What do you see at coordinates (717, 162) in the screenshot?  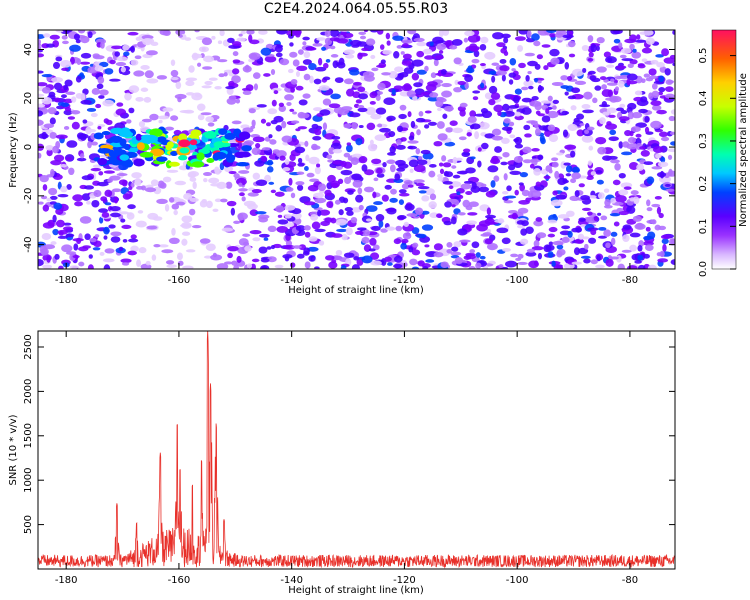 I see `colorbar-ticks: 0.0 0.1 0.2 0.3 0.4 0.5` at bounding box center [717, 162].